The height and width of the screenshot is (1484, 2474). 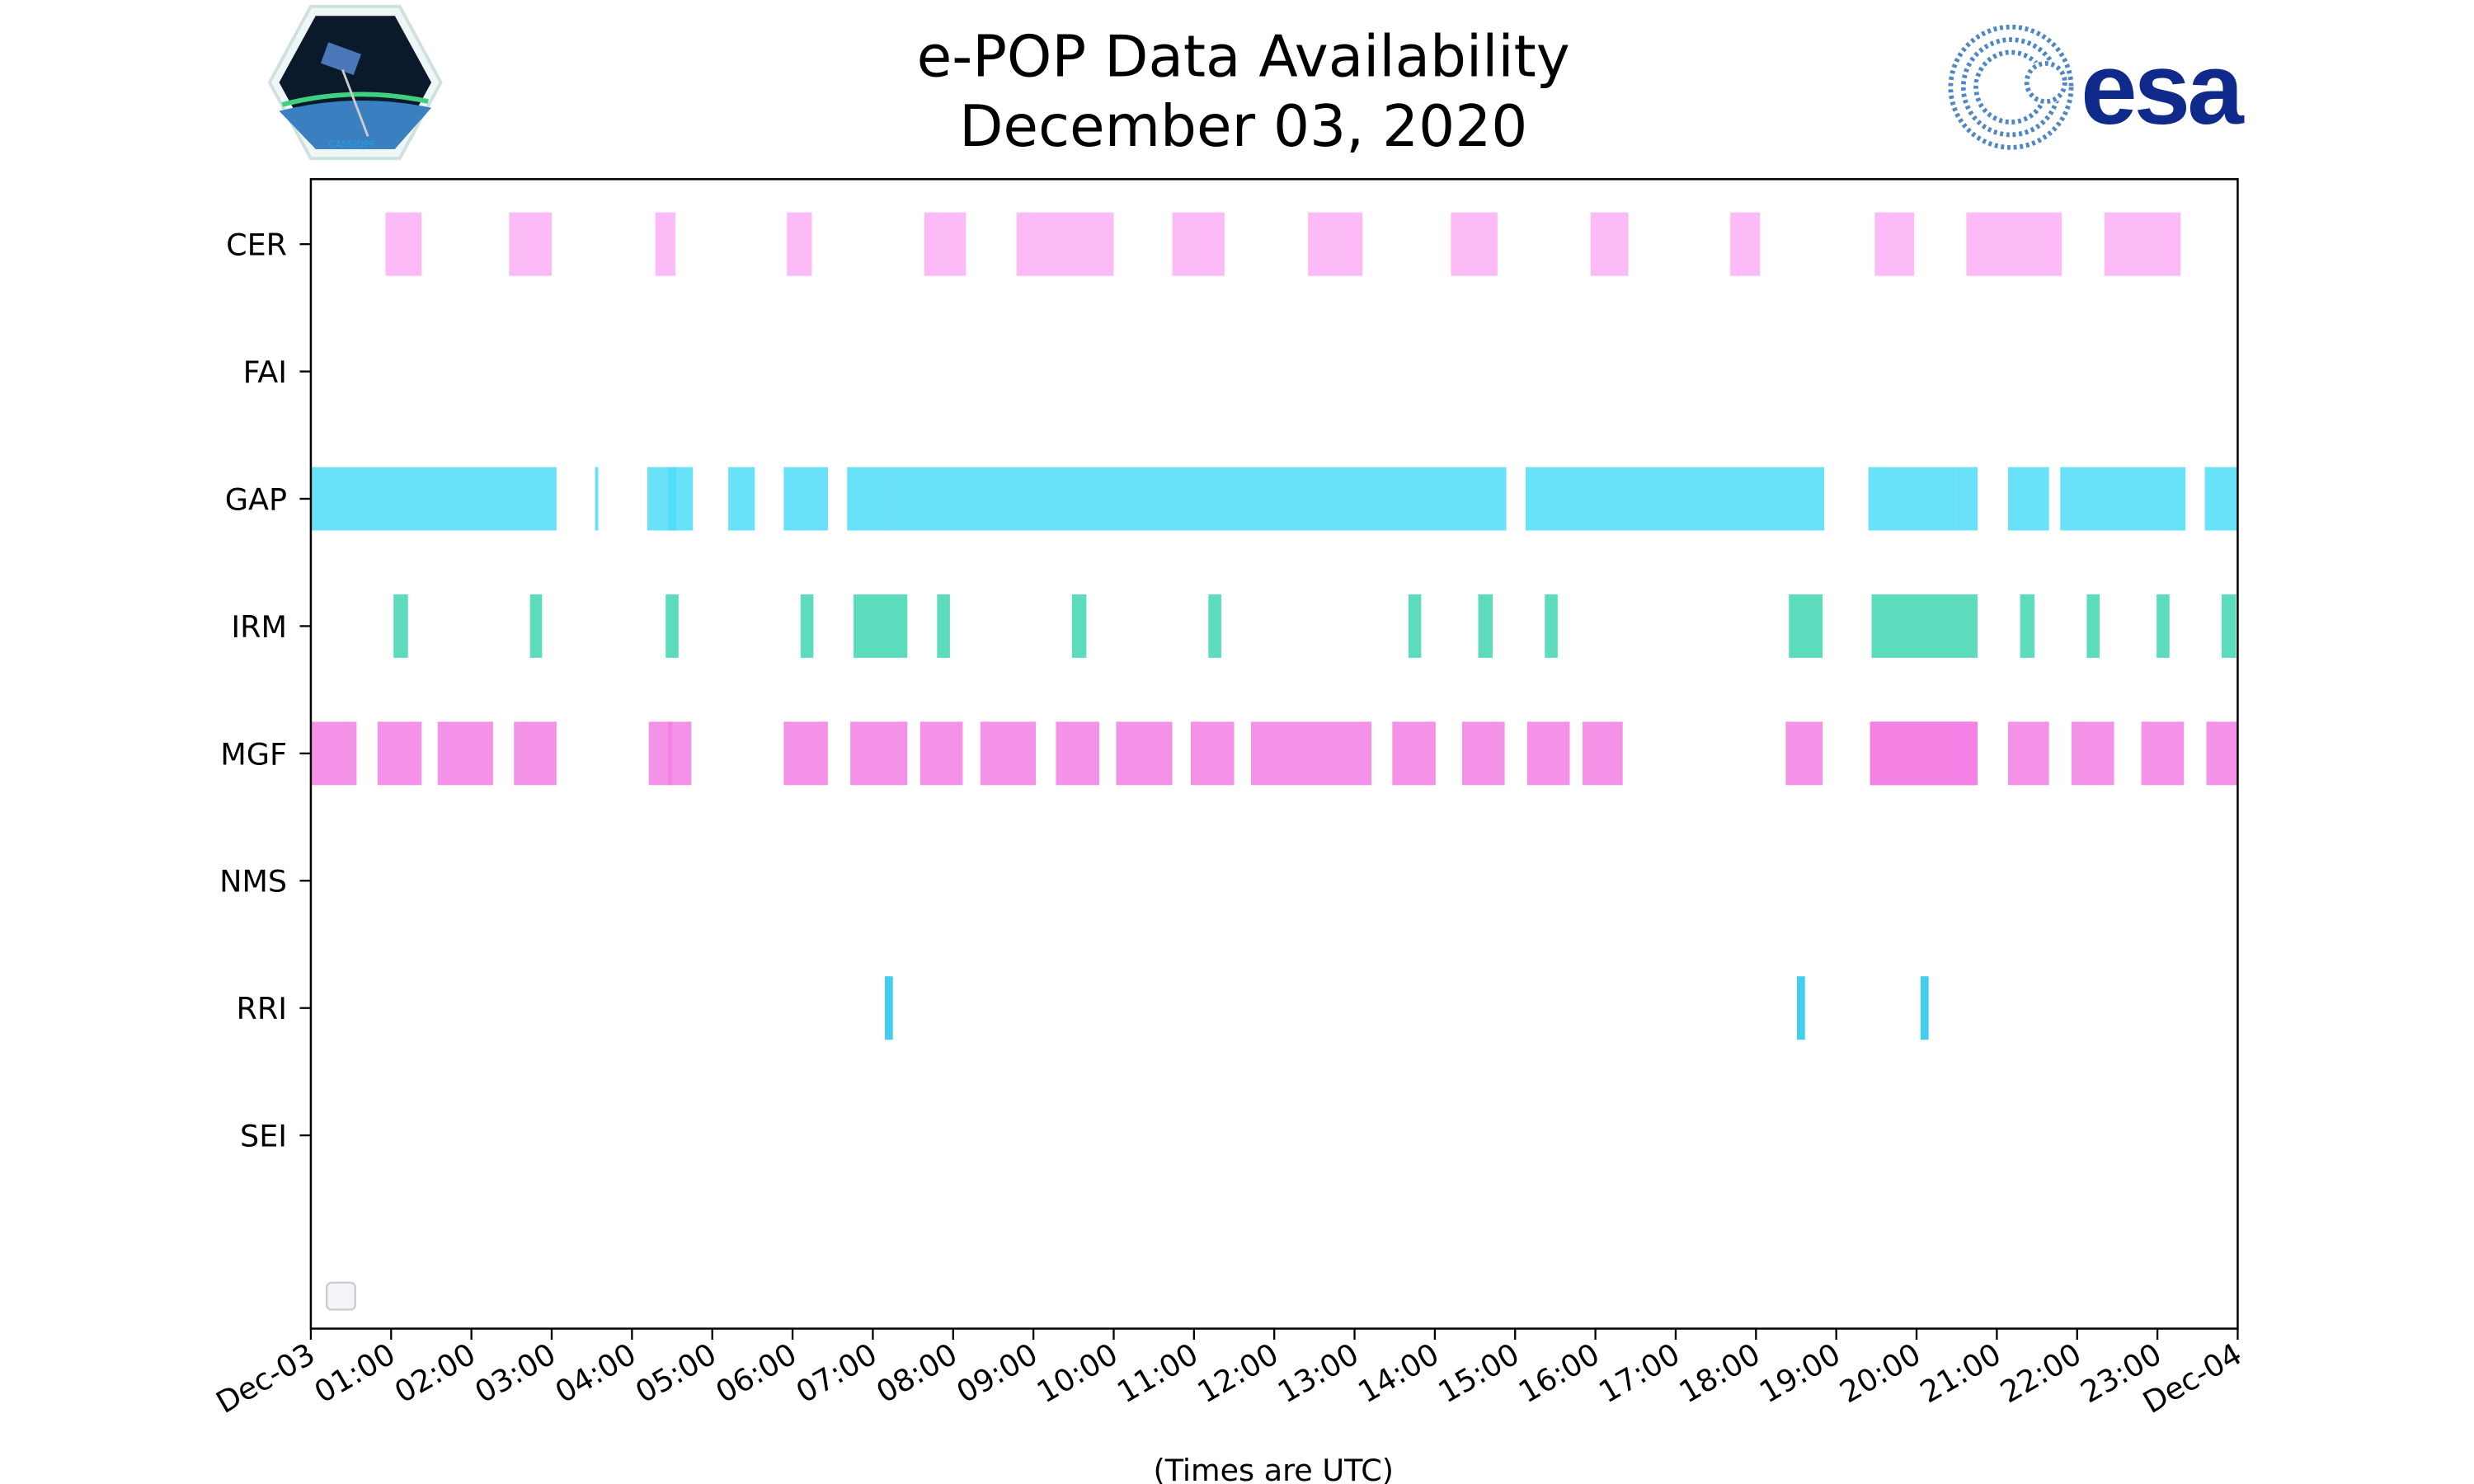 I want to click on y-tick-label-cer: CER, so click(x=256, y=245).